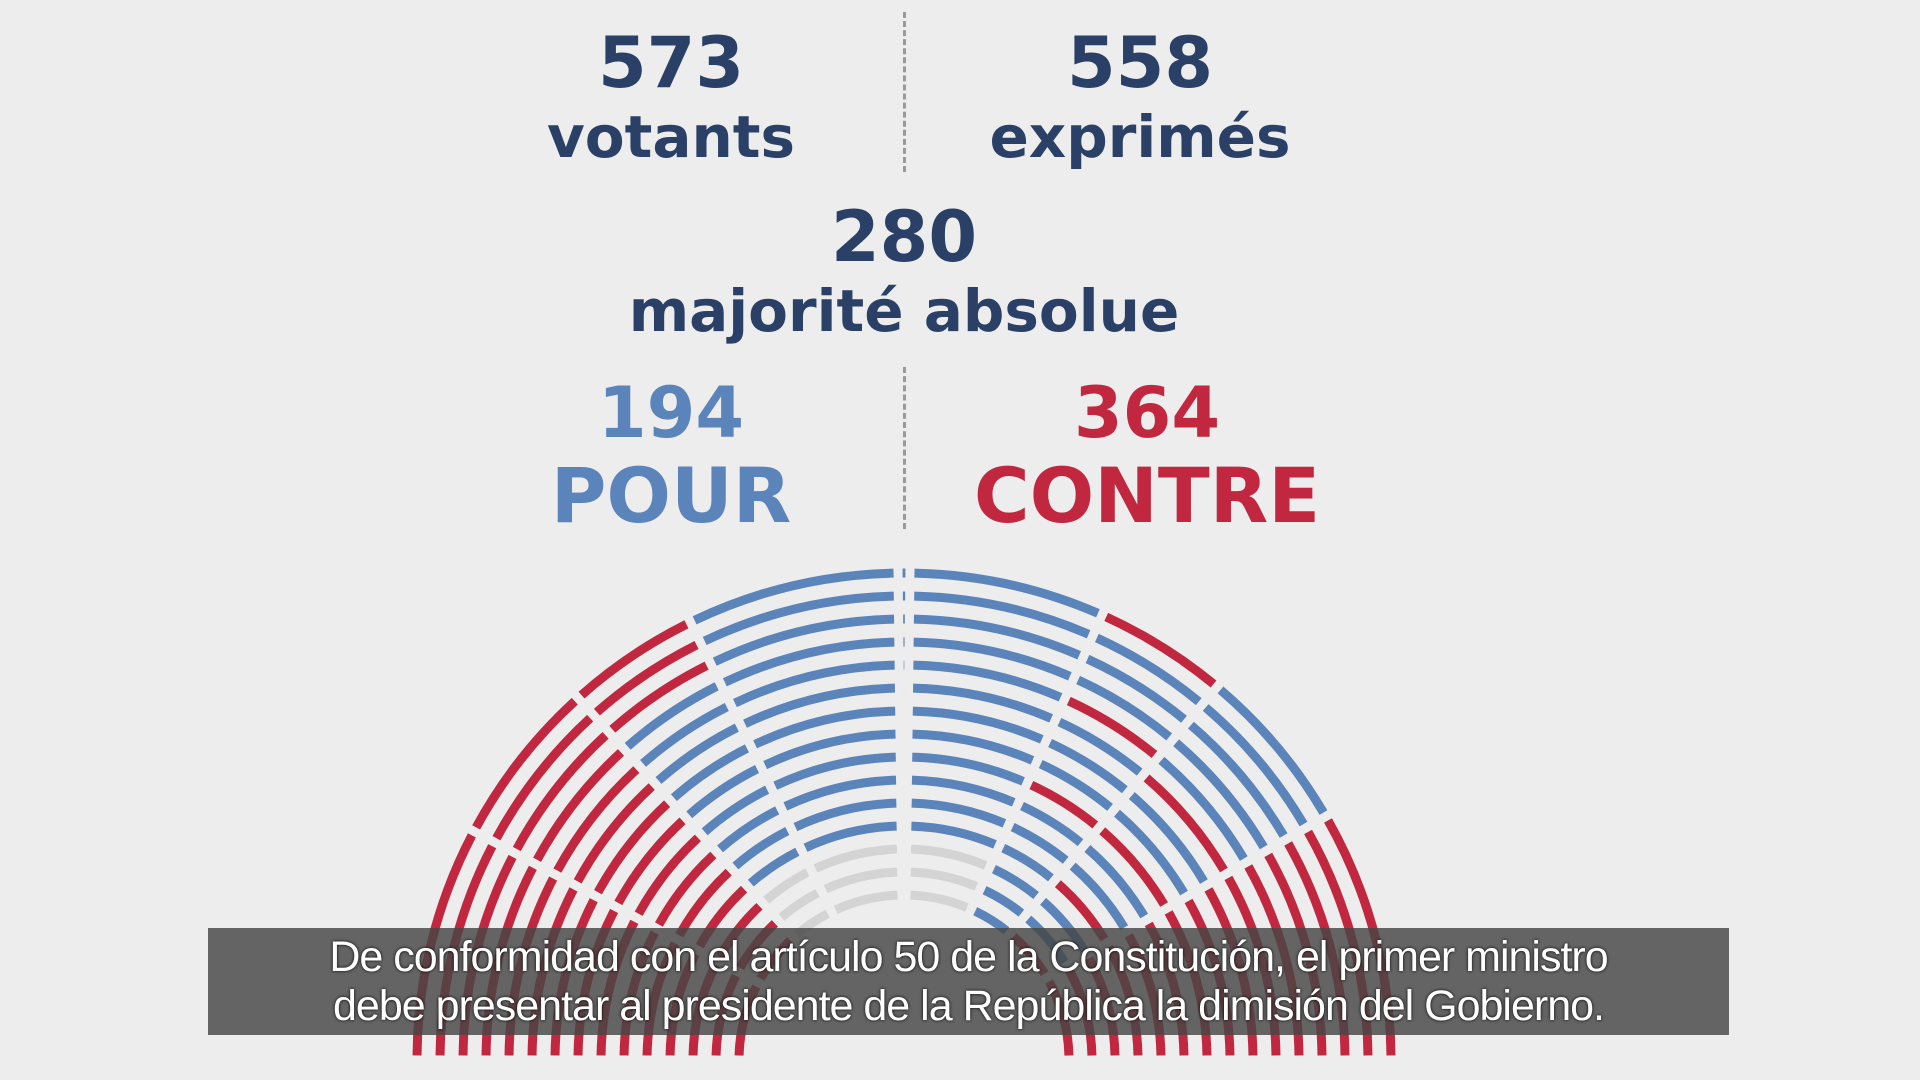 This screenshot has height=1080, width=1920. What do you see at coordinates (1147, 495) in the screenshot?
I see `contre-label: CONTRE` at bounding box center [1147, 495].